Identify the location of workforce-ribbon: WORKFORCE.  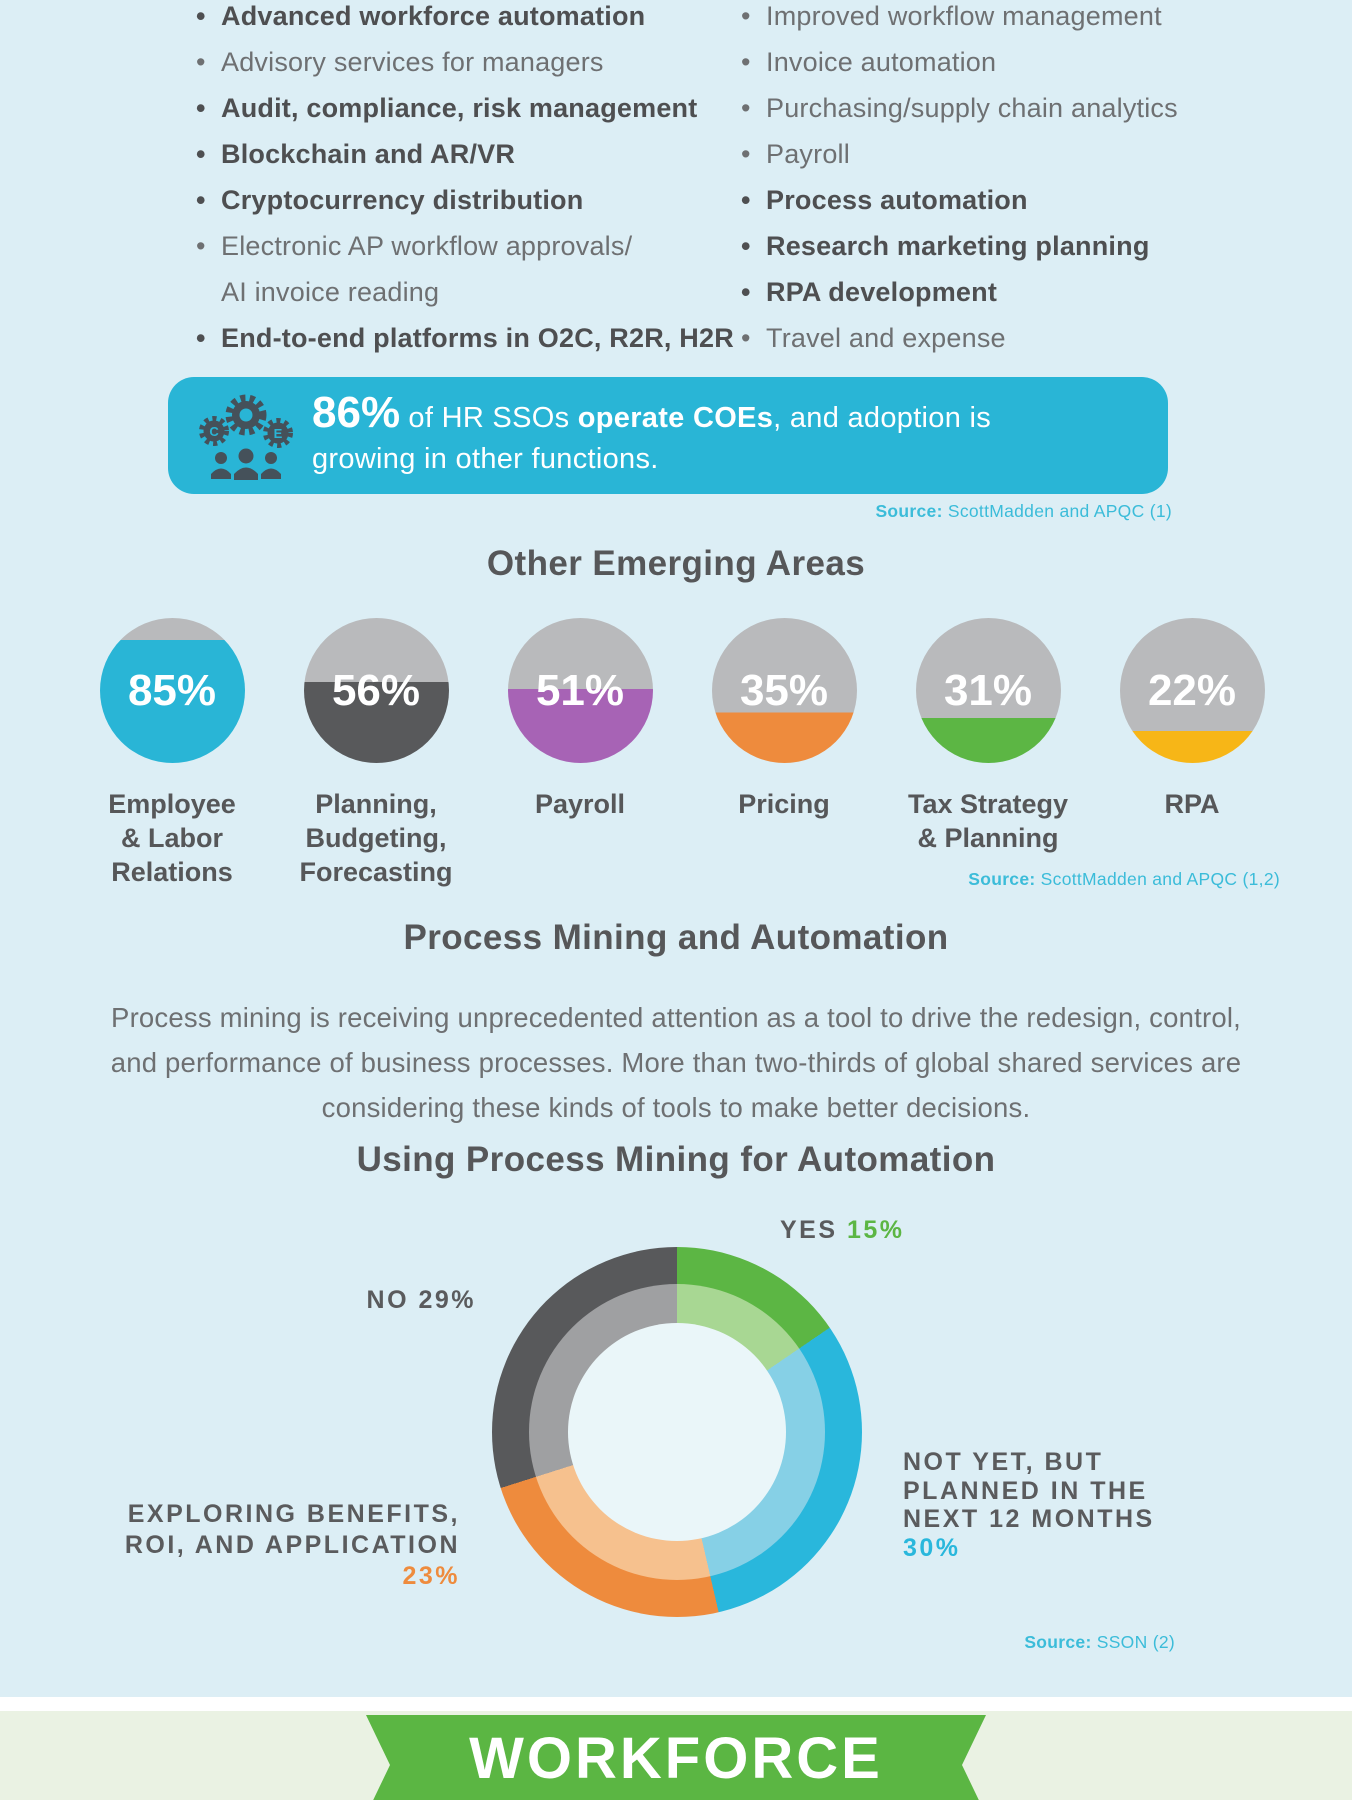
(676, 1757).